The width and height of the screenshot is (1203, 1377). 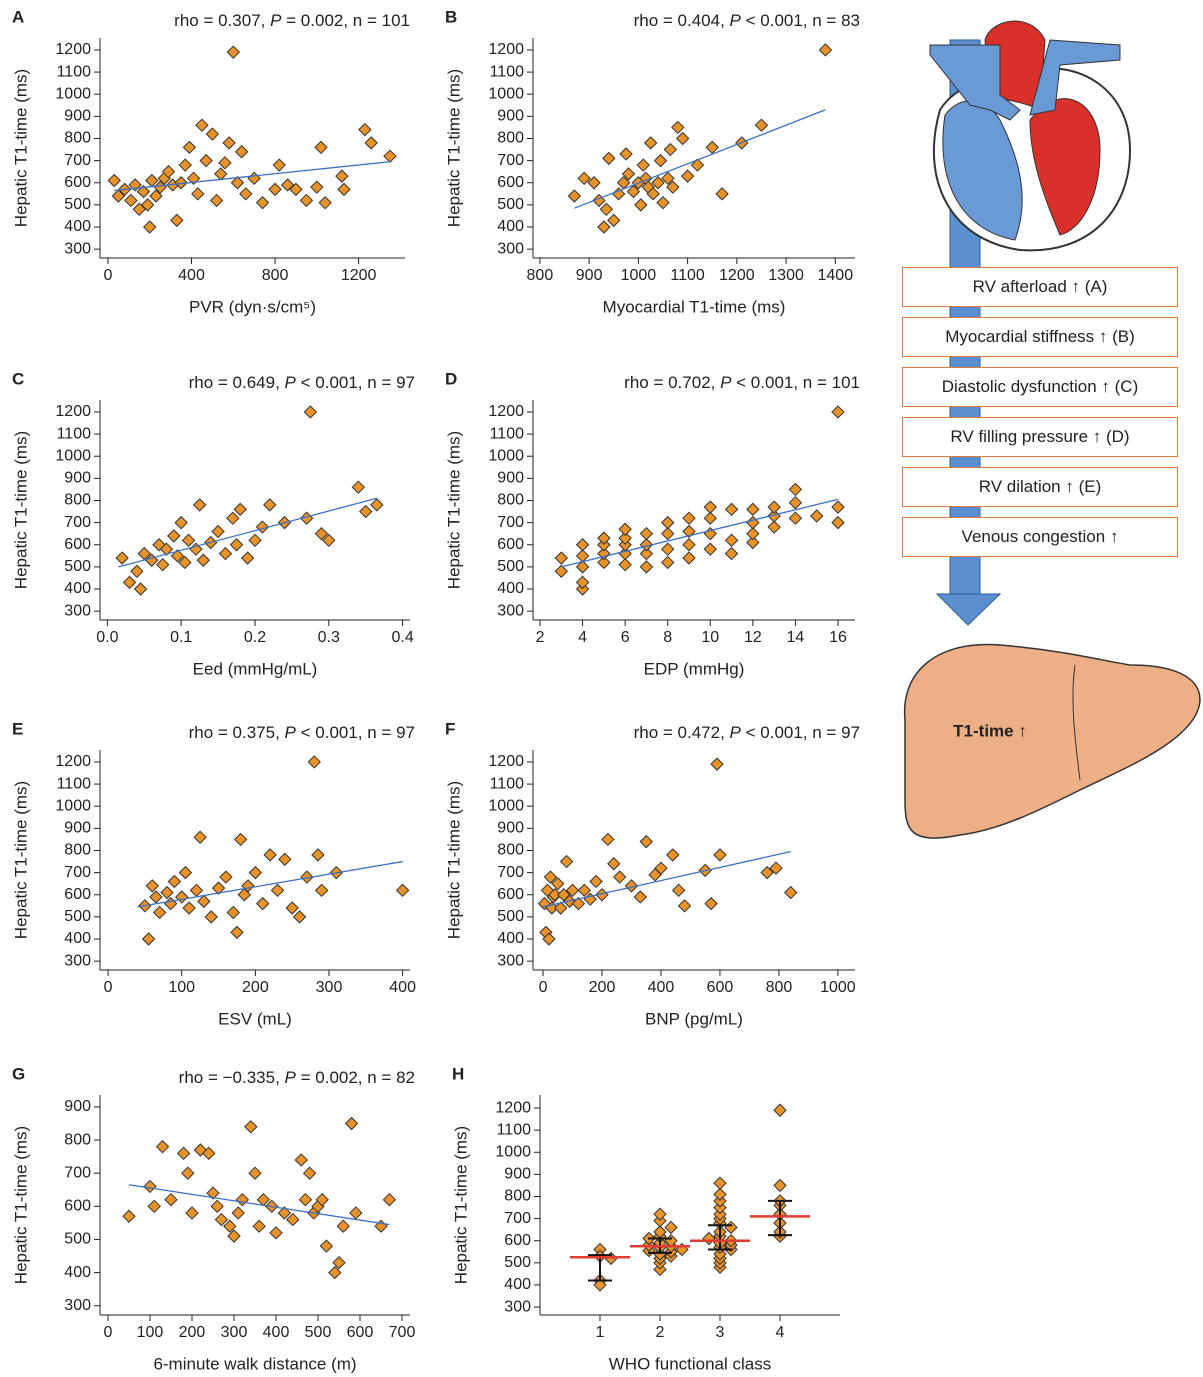 I want to click on x-tick-label: 300, so click(x=234, y=1332).